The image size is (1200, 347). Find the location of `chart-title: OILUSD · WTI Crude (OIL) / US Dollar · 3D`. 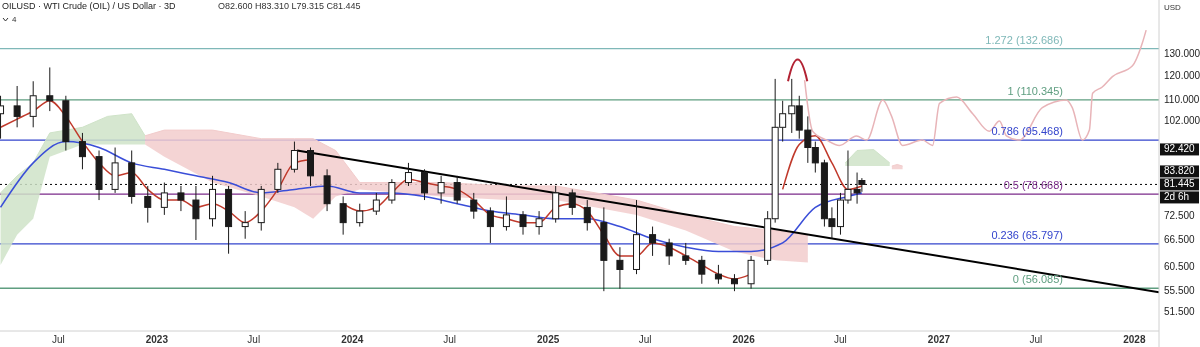

chart-title: OILUSD · WTI Crude (OIL) / US Dollar · 3D is located at coordinates (89, 6).